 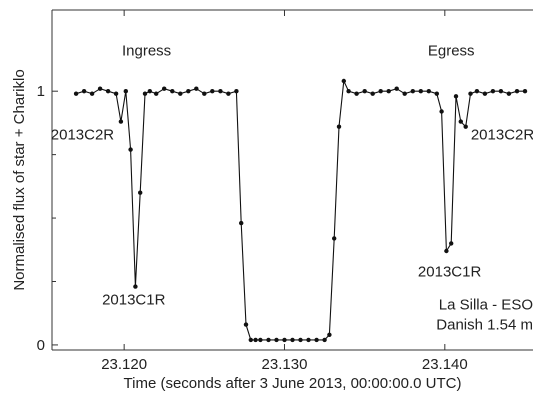 I want to click on annotation-label: La Silla - ESO, so click(x=486, y=304).